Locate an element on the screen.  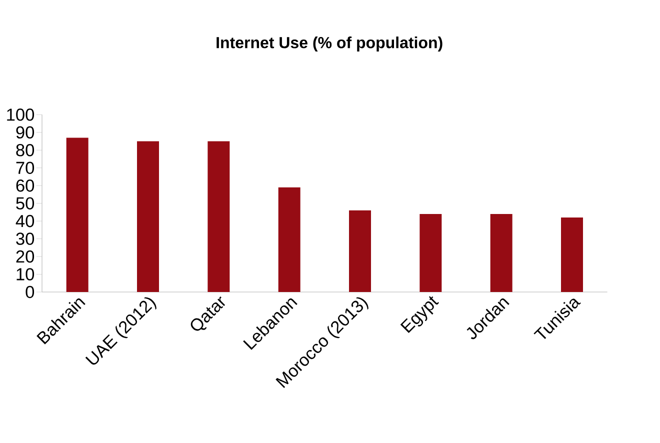
y-tick-label: 60 is located at coordinates (25, 186).